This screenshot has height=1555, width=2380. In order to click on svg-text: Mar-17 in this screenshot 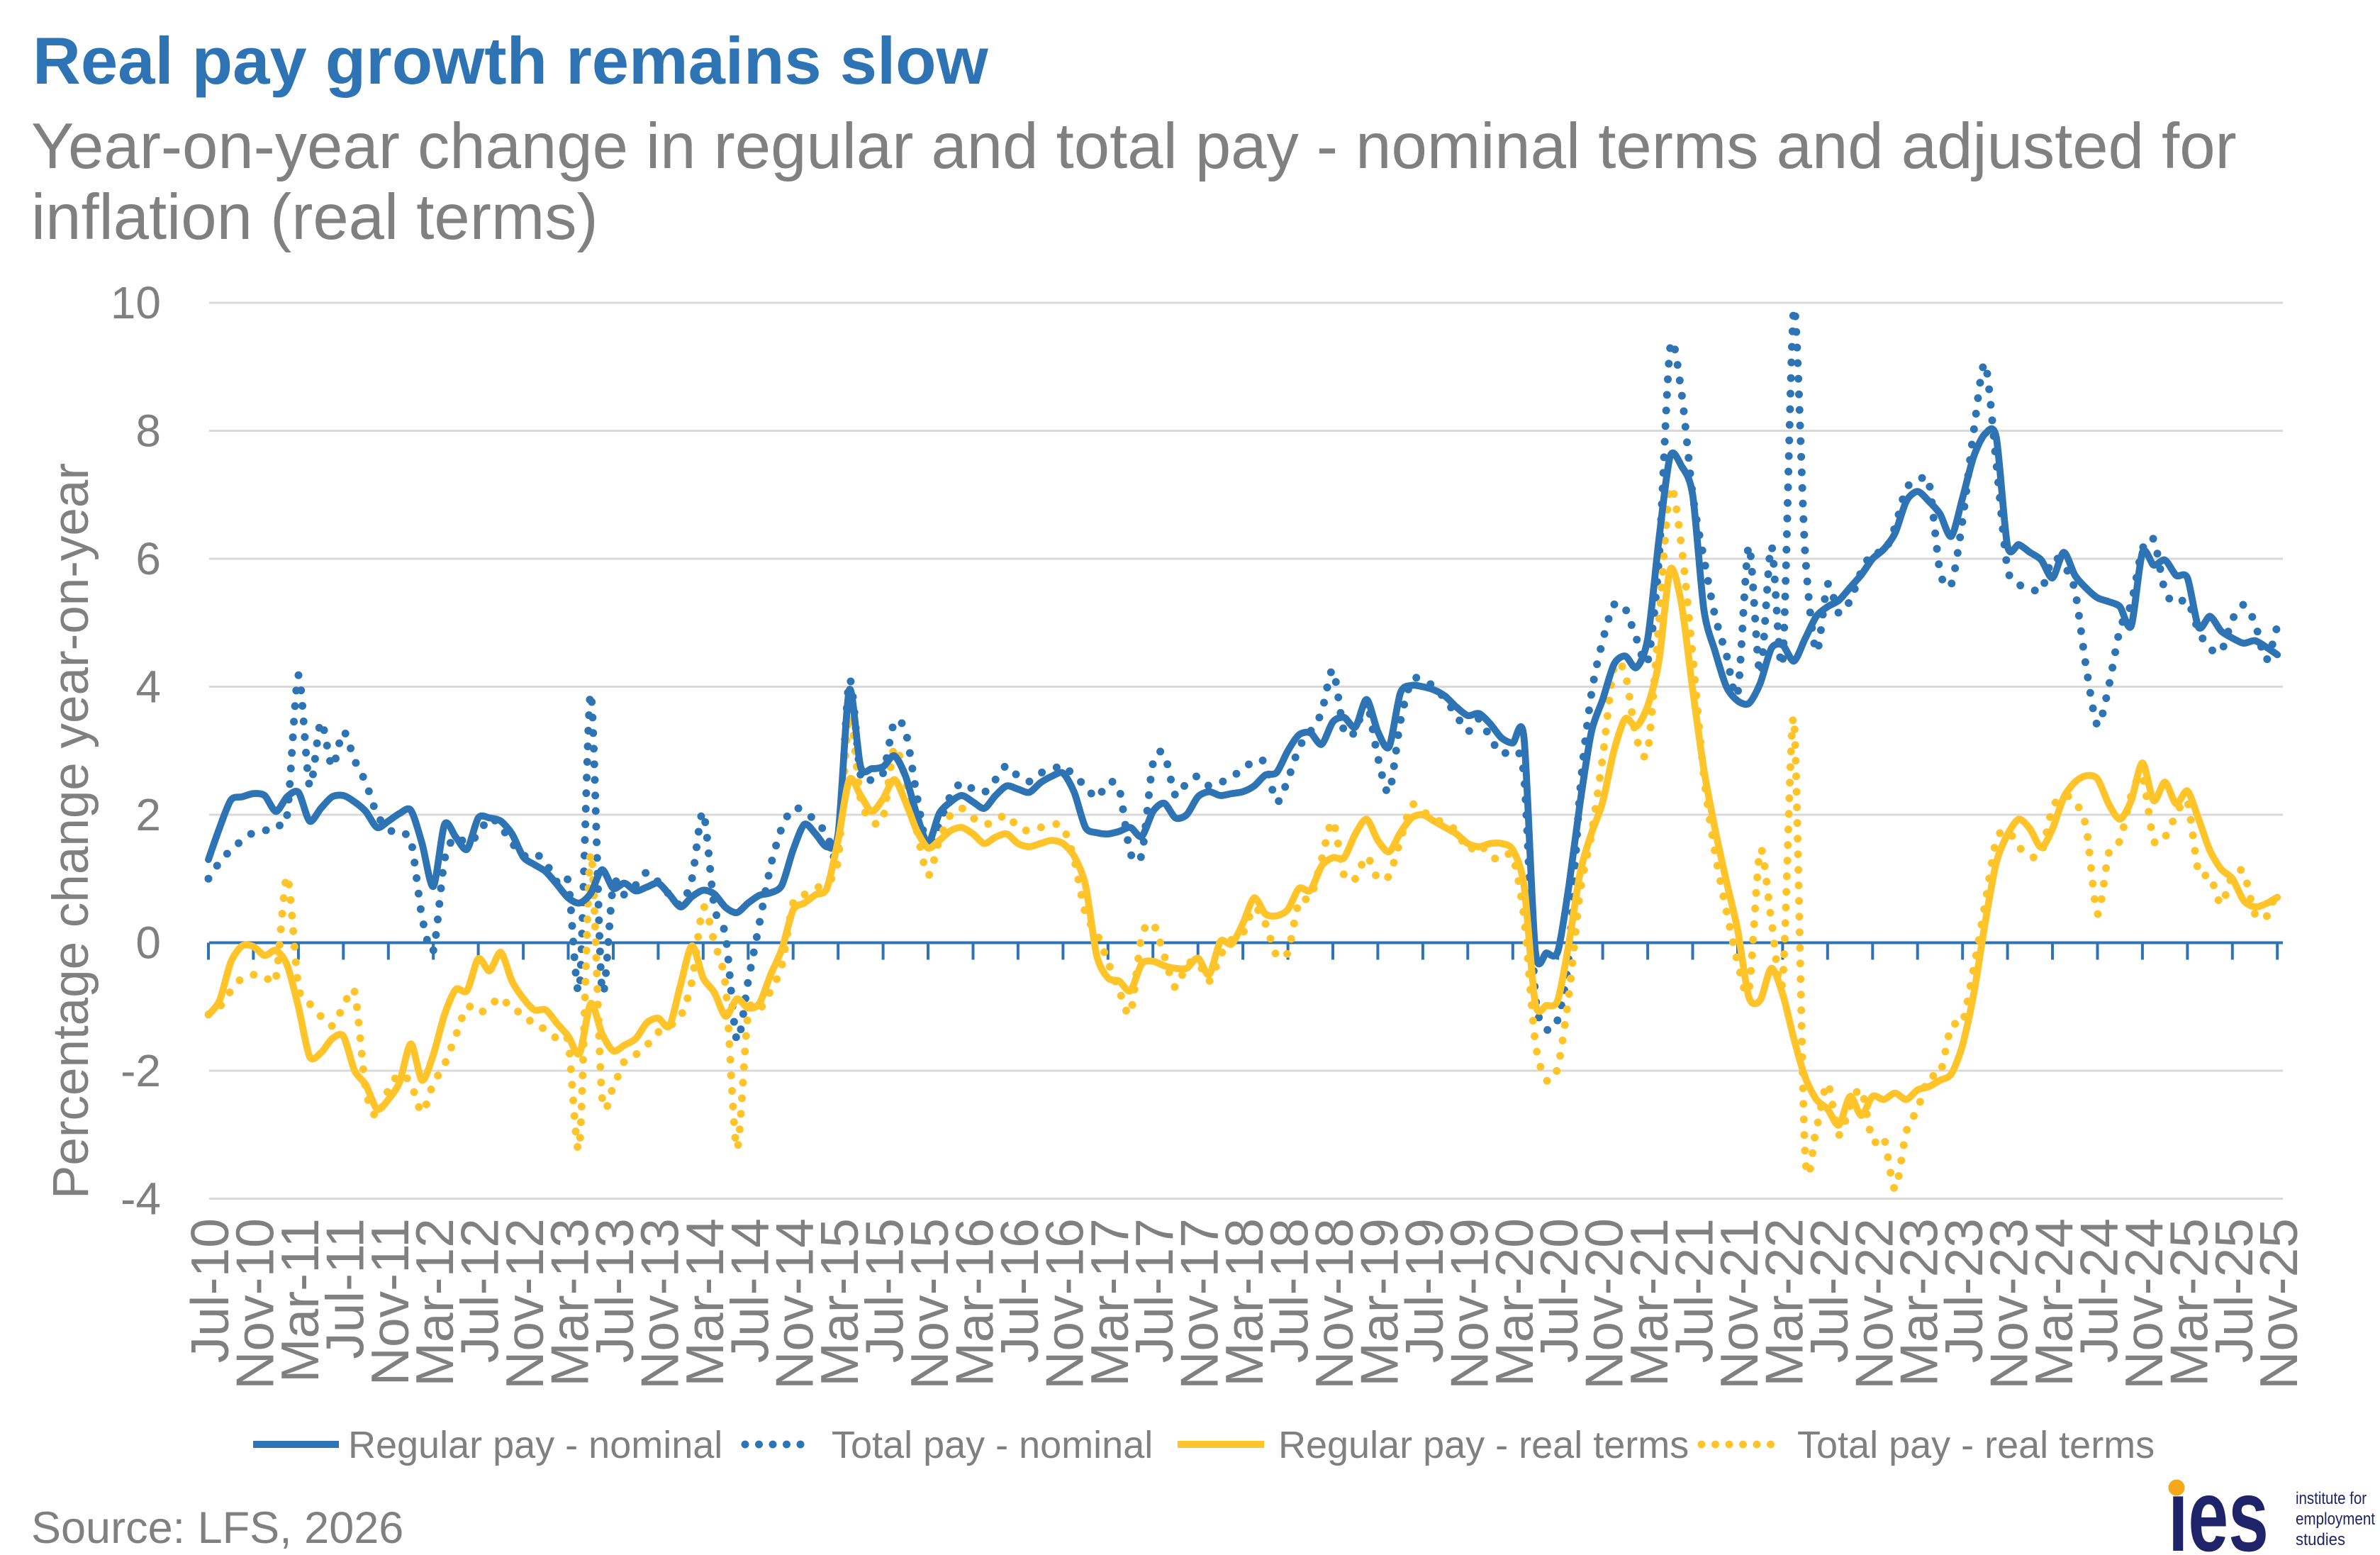, I will do `click(1110, 1302)`.